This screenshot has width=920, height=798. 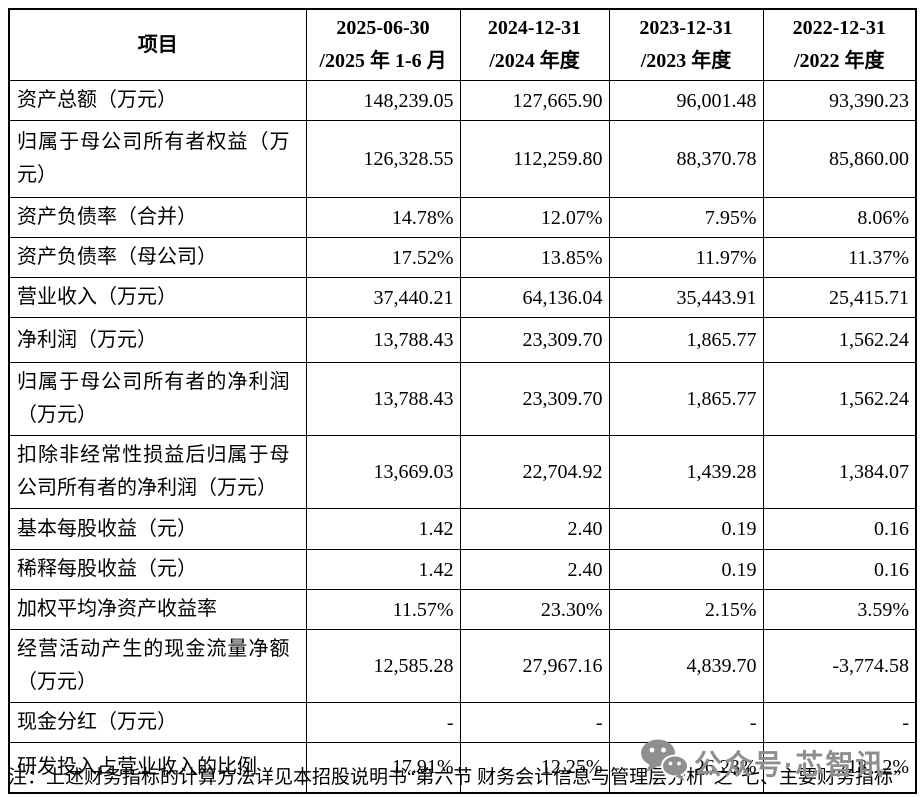 I want to click on cell-value: 12,585.28, so click(x=383, y=666).